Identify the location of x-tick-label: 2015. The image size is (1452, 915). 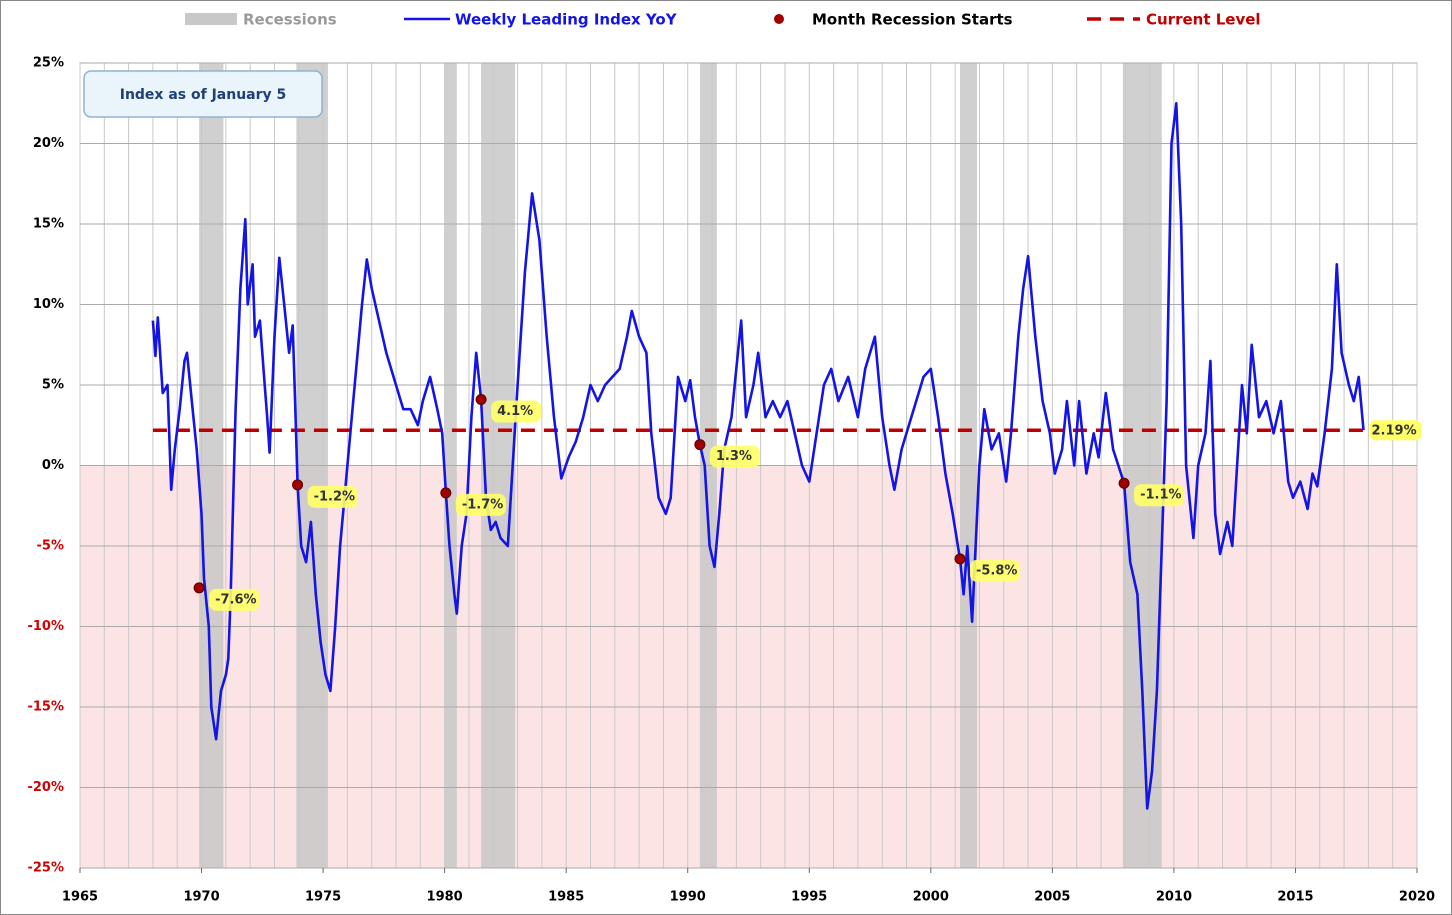
(1295, 897).